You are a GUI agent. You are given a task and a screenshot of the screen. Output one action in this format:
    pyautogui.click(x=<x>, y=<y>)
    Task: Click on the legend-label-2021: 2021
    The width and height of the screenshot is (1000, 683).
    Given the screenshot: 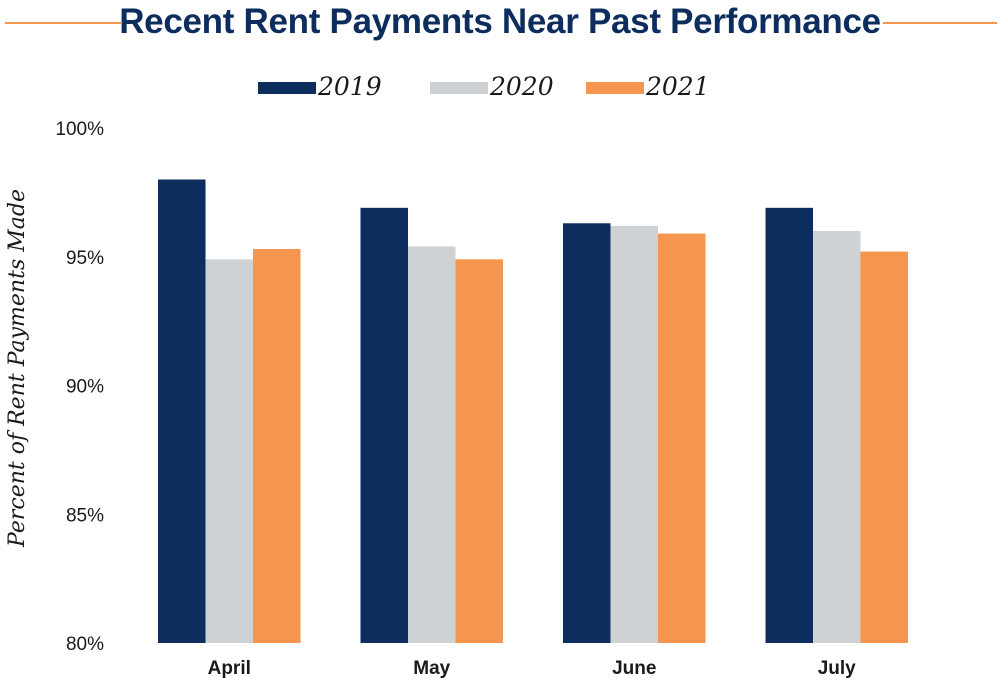 What is the action you would take?
    pyautogui.click(x=678, y=86)
    